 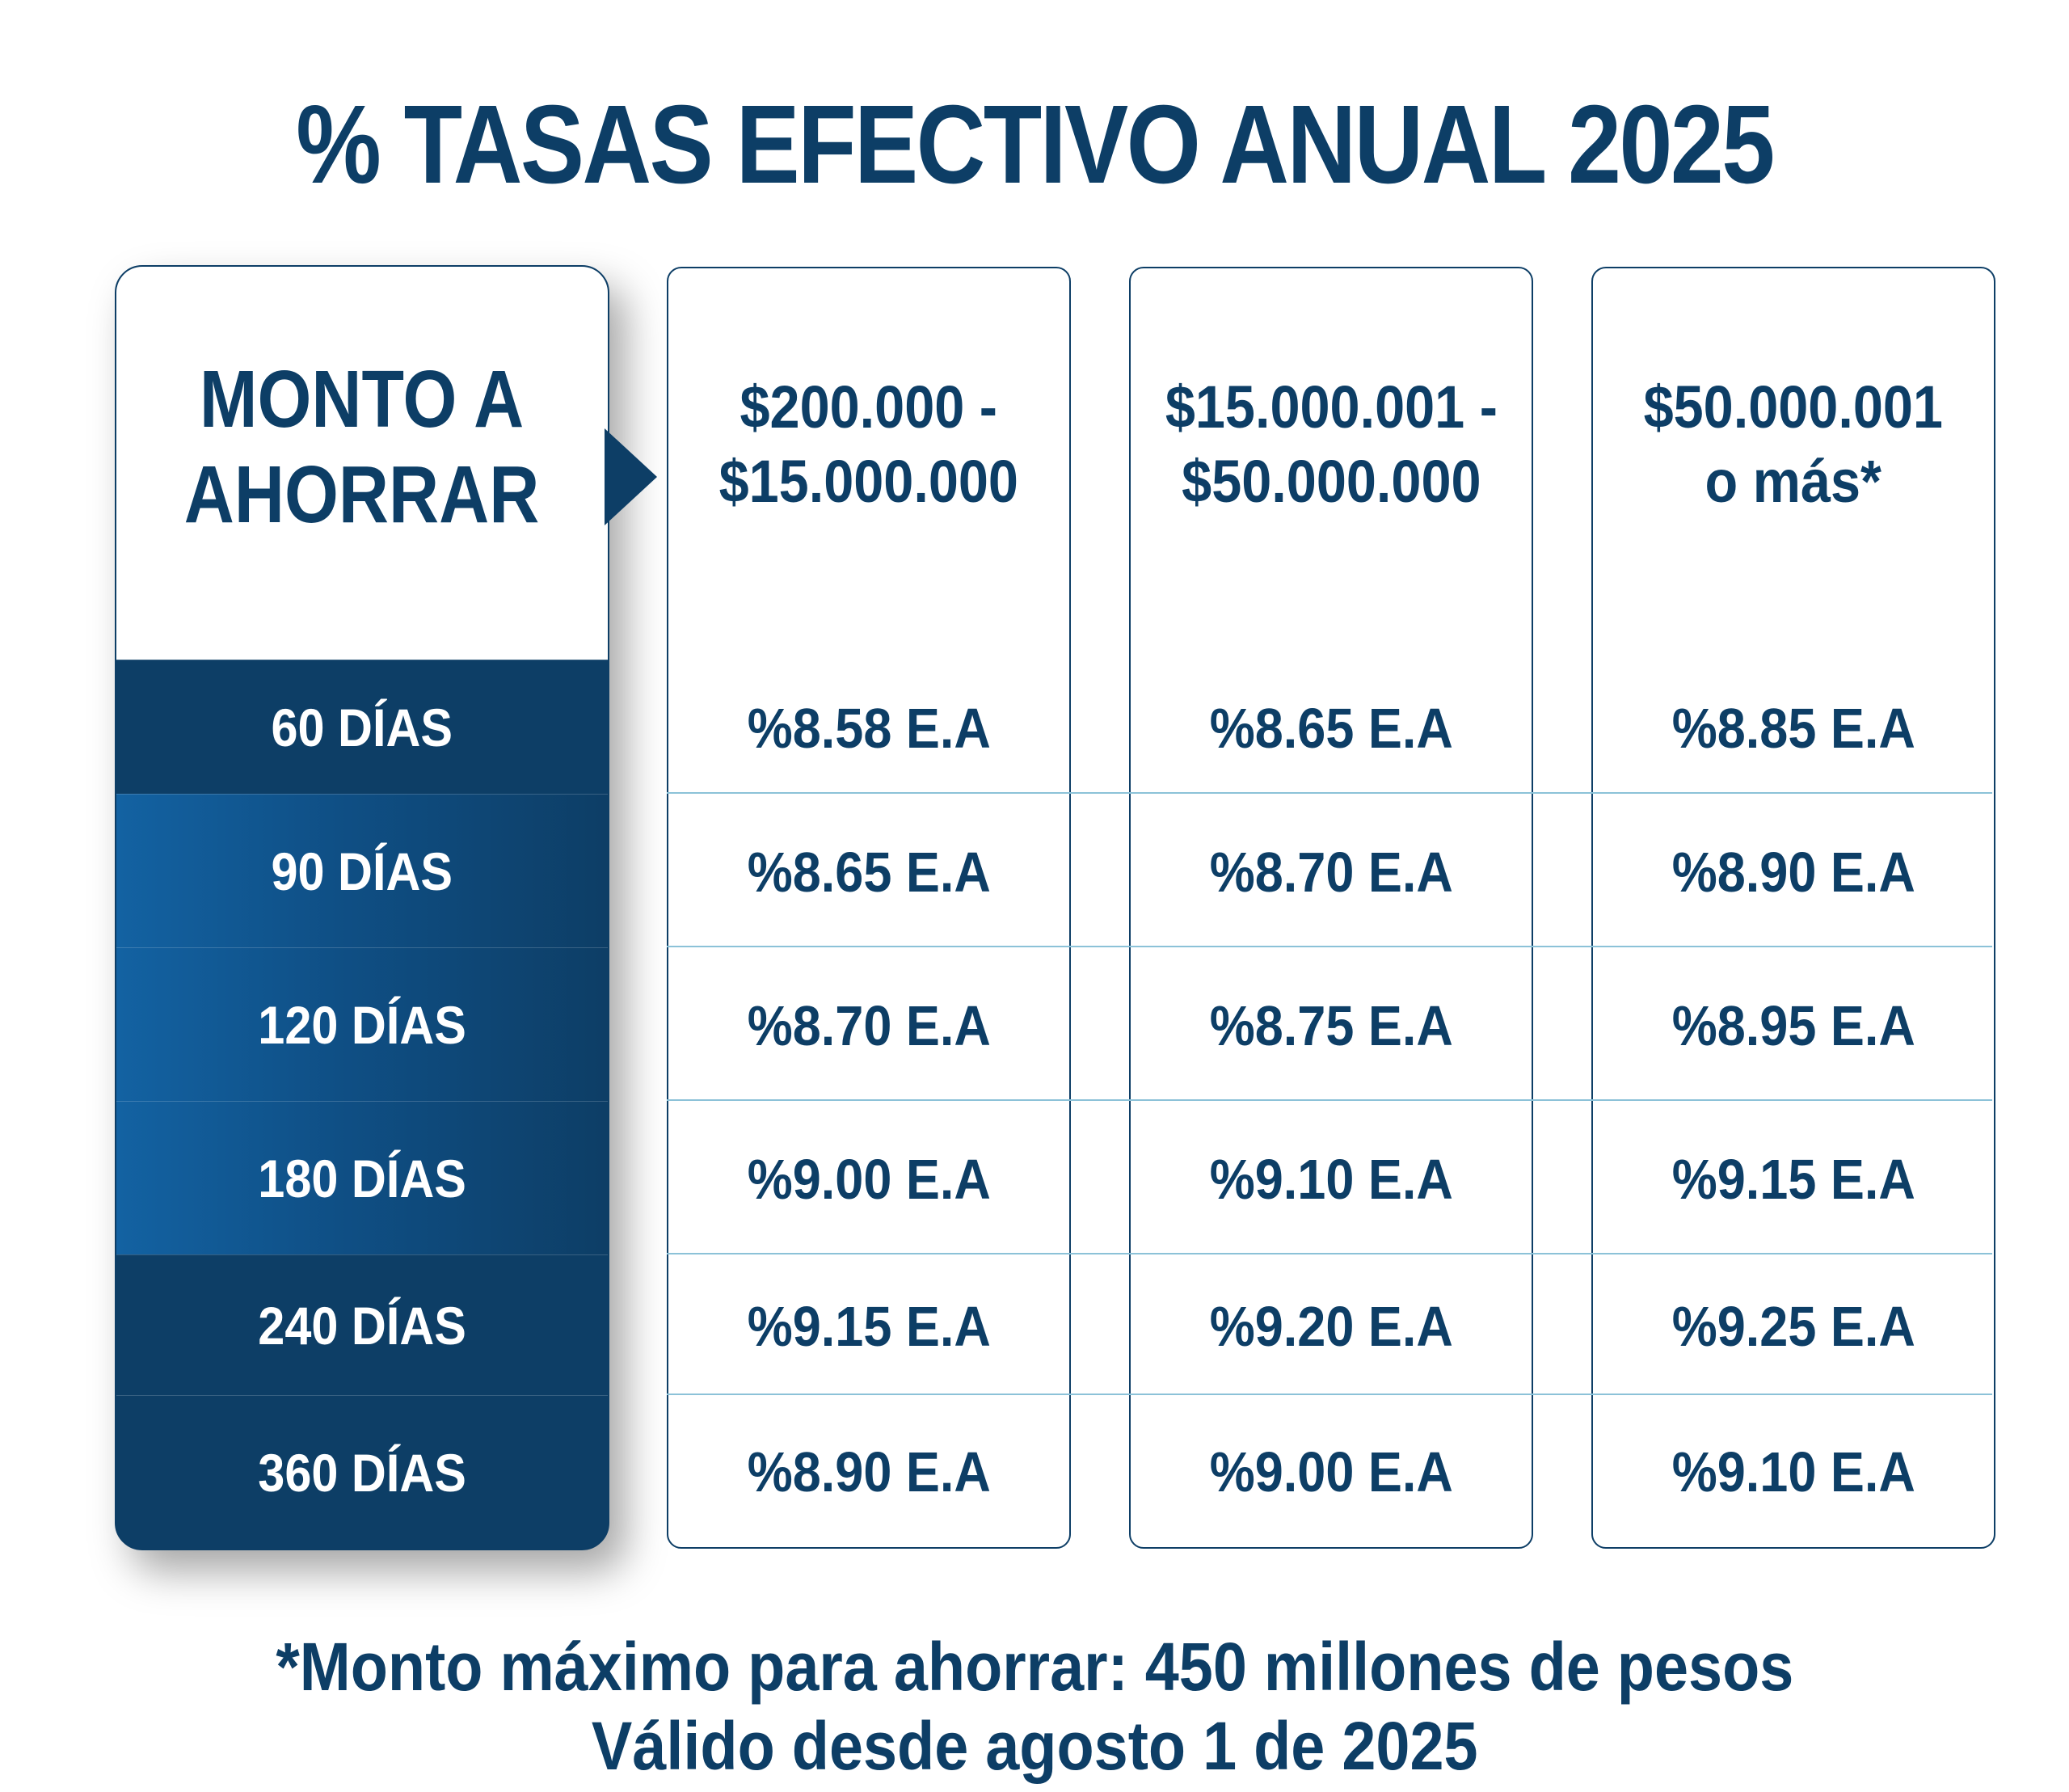 I want to click on column-header-label: $15.000.001 - $50.000.000, so click(x=1331, y=444).